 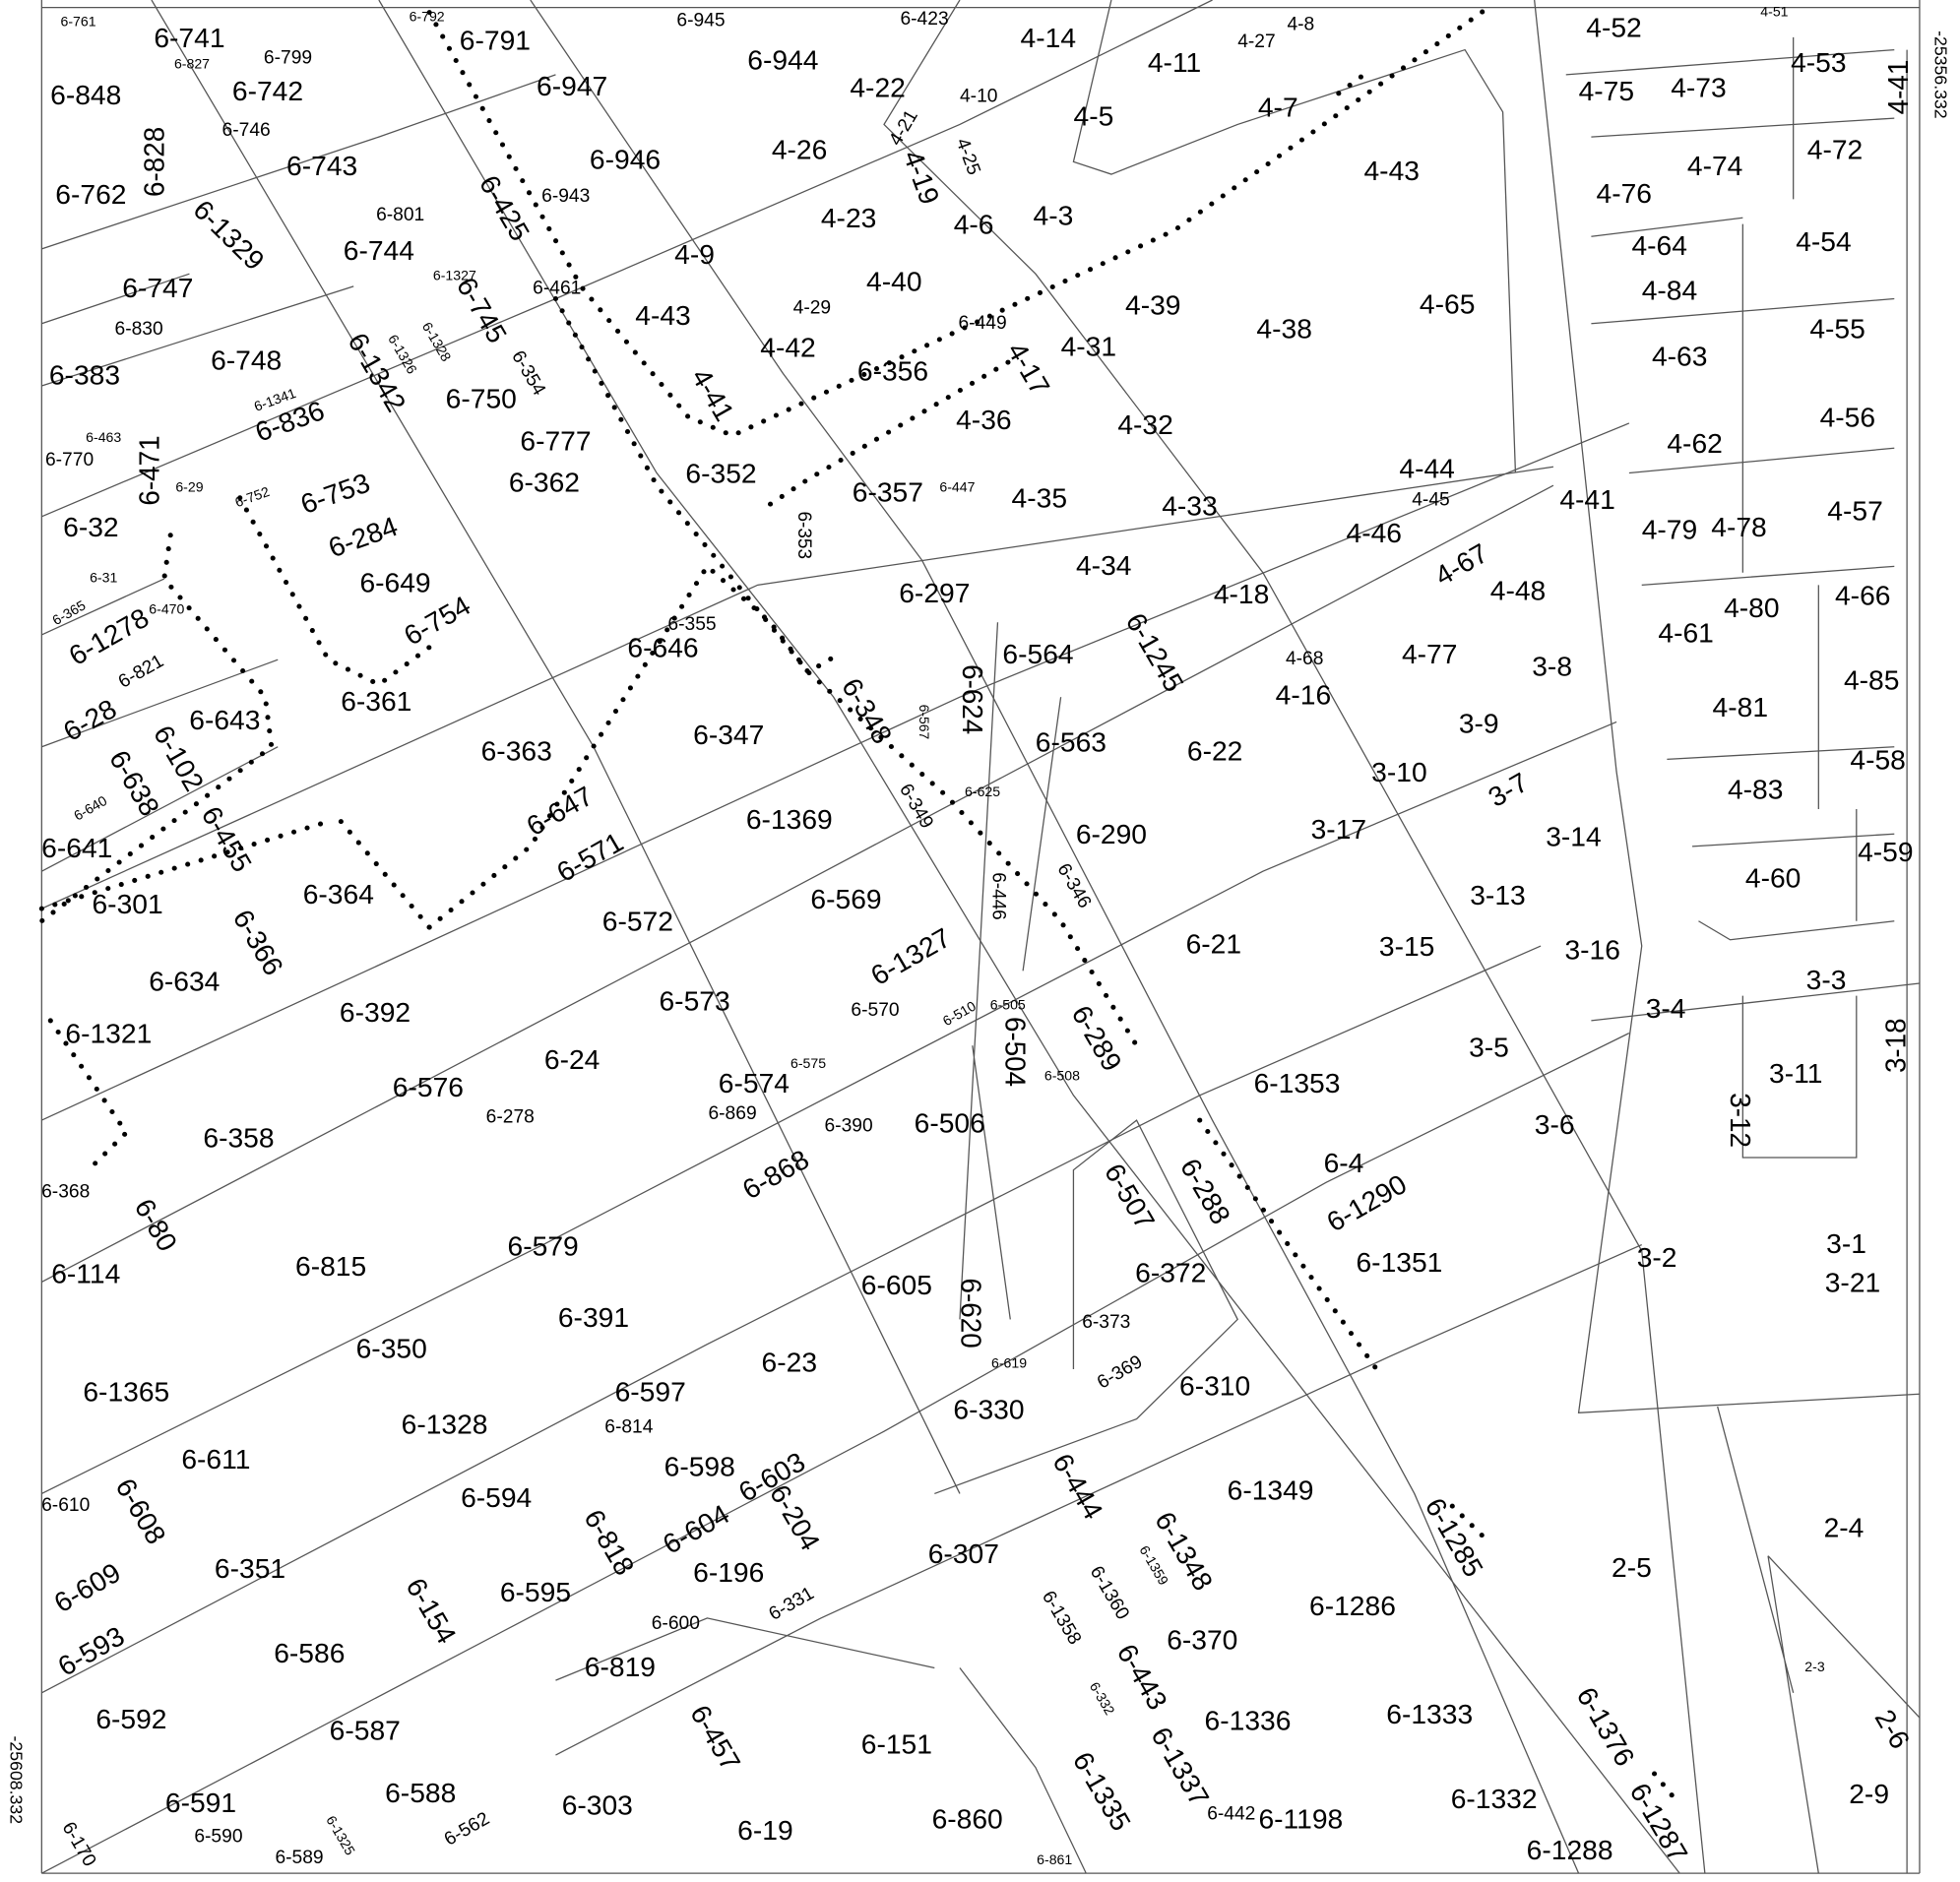 What do you see at coordinates (1300, 1820) in the screenshot?
I see `parcel-label: 6-1198` at bounding box center [1300, 1820].